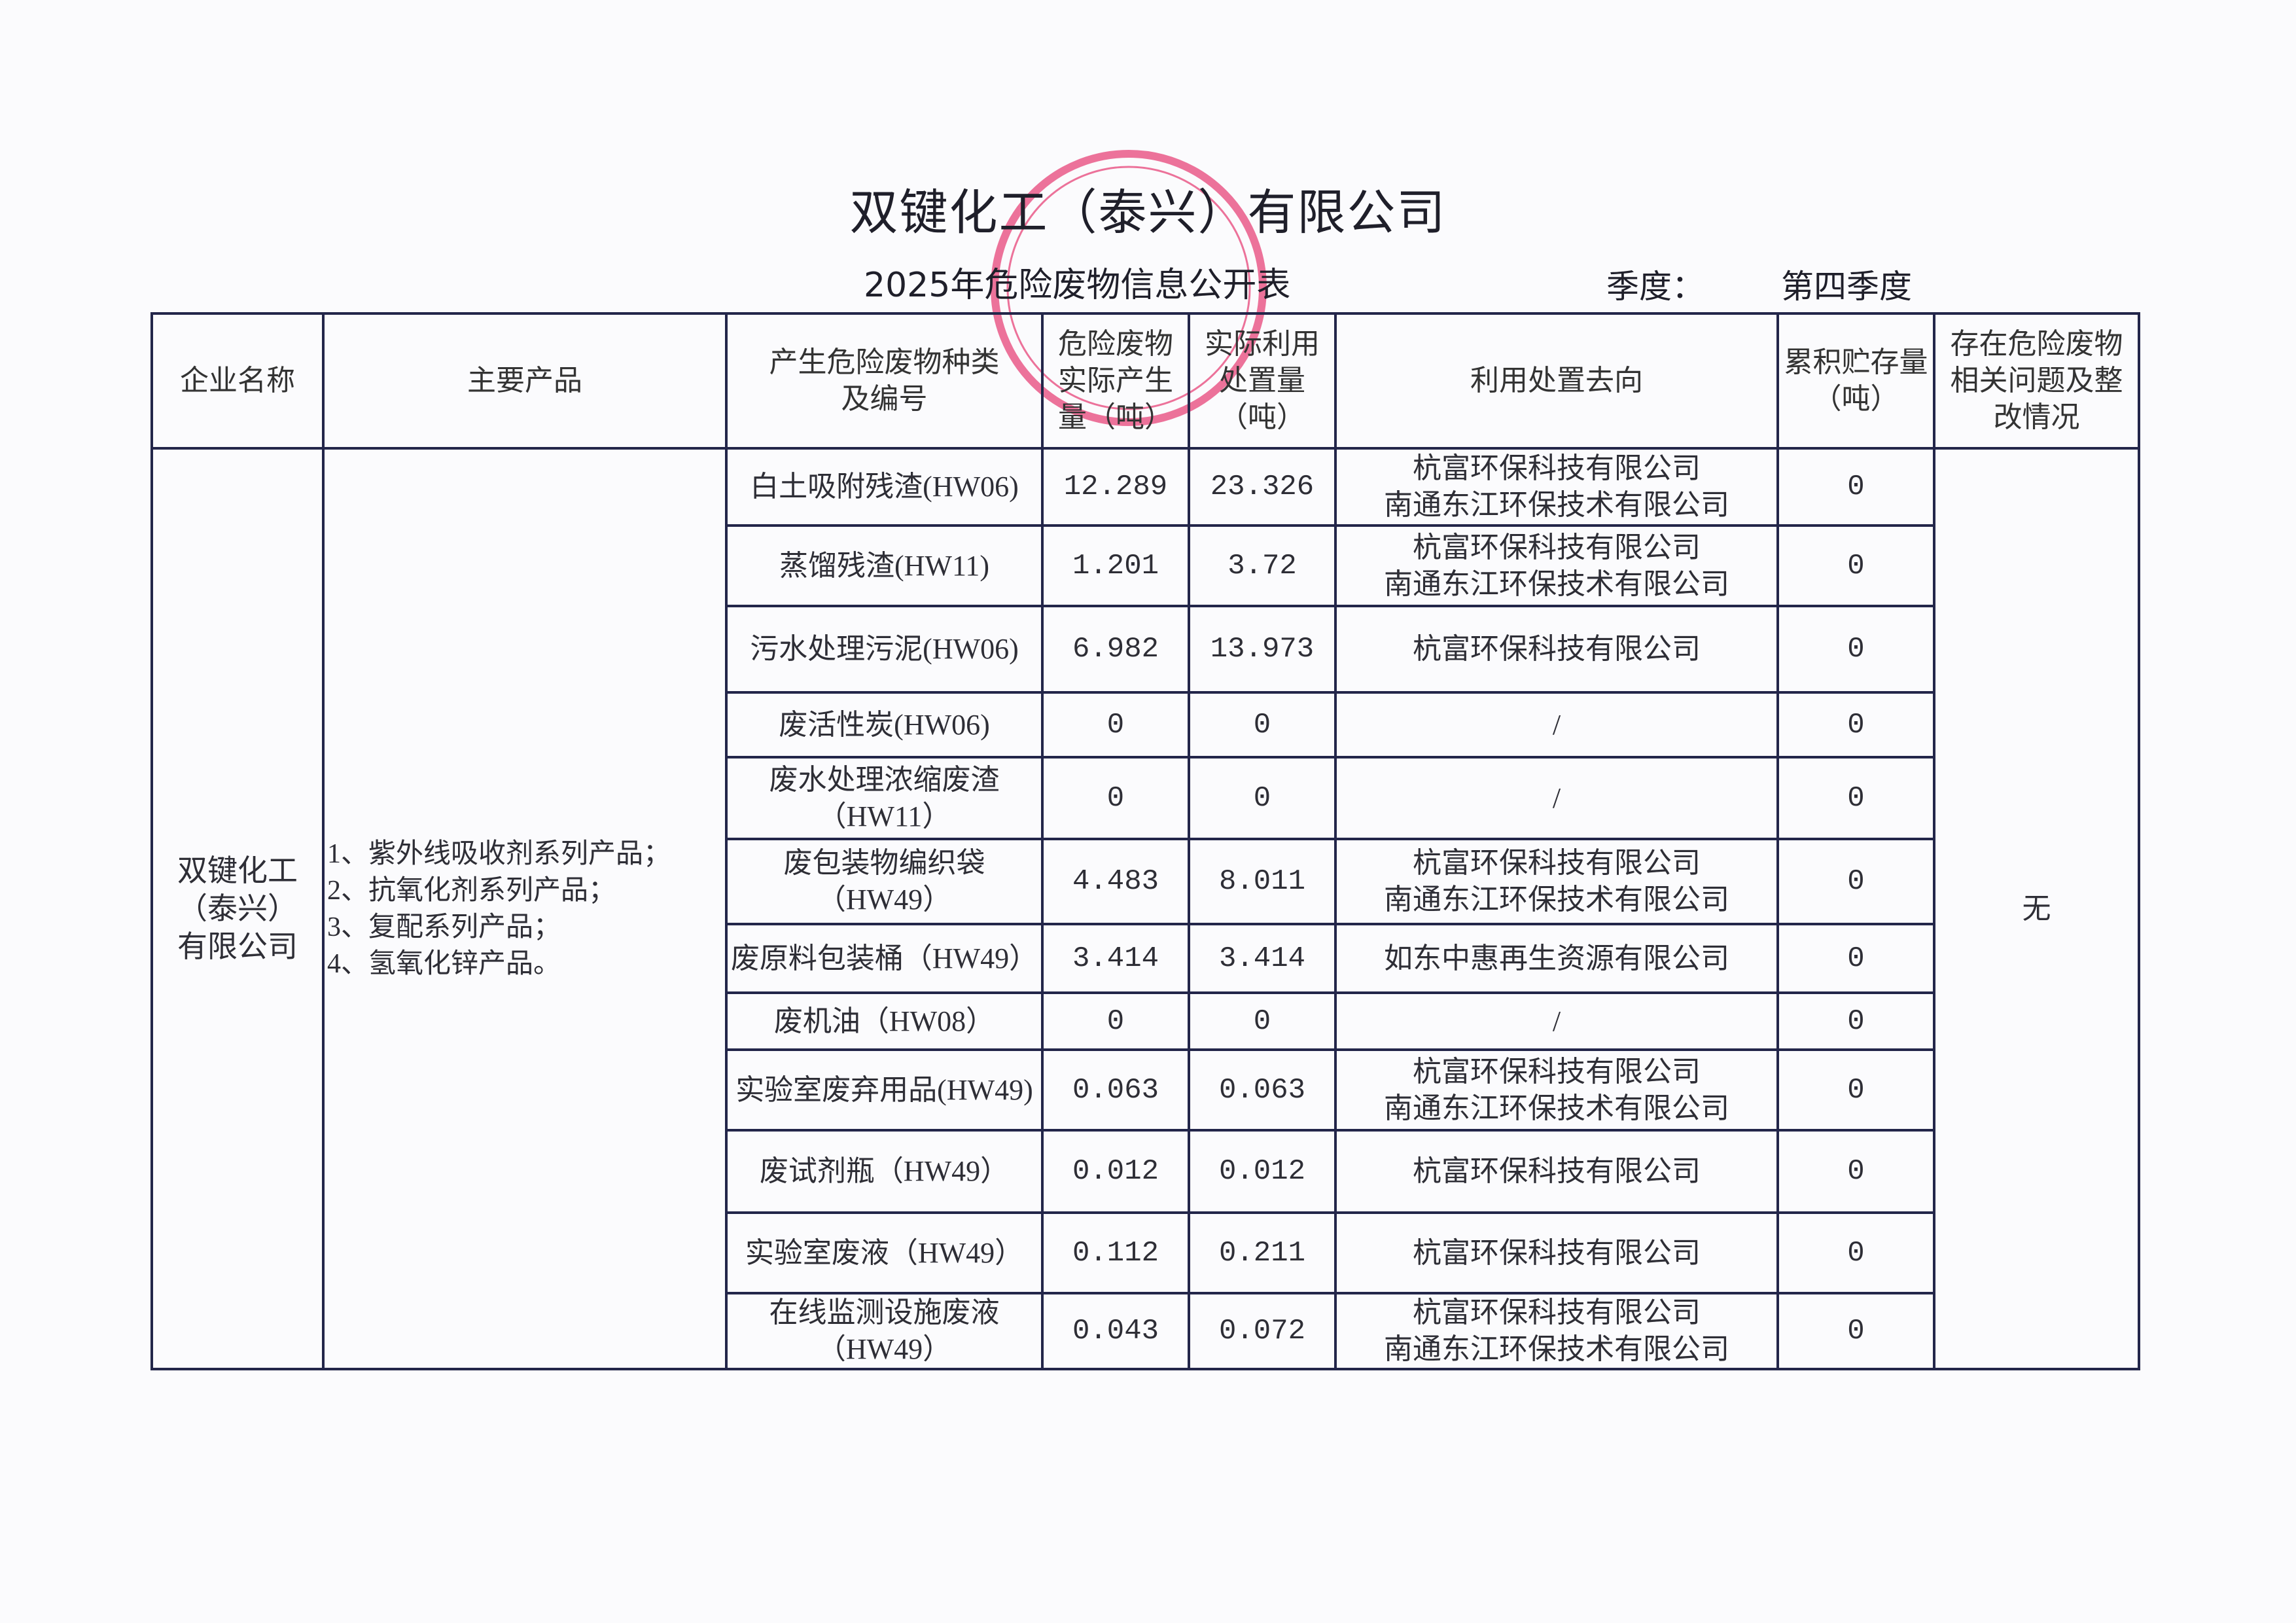 The image size is (2296, 1623). Describe the element at coordinates (1855, 381) in the screenshot. I see `header-stored: 累积贮存量（吨）` at that location.